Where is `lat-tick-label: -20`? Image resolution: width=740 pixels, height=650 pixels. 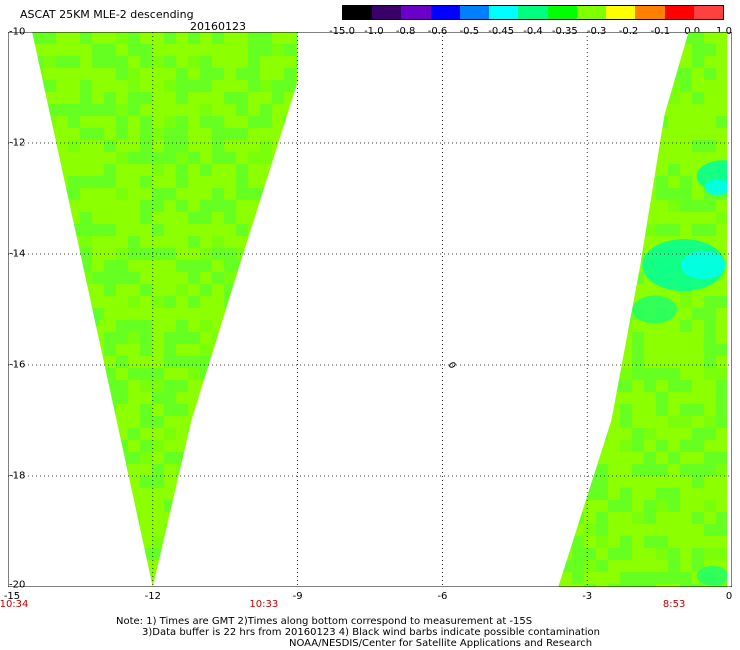 lat-tick-label: -20 is located at coordinates (17, 585).